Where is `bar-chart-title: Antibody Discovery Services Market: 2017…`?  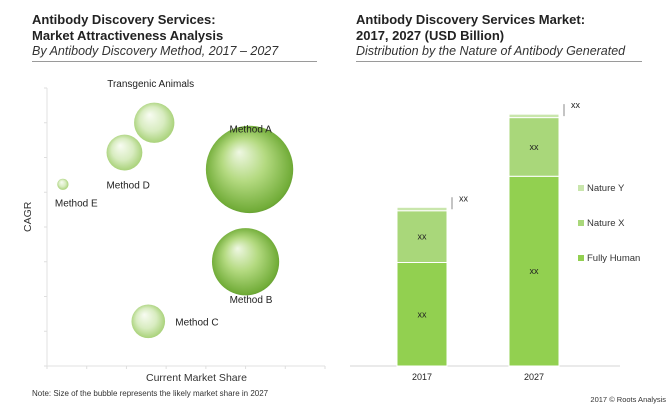 bar-chart-title: Antibody Discovery Services Market: 2017… is located at coordinates (506, 28).